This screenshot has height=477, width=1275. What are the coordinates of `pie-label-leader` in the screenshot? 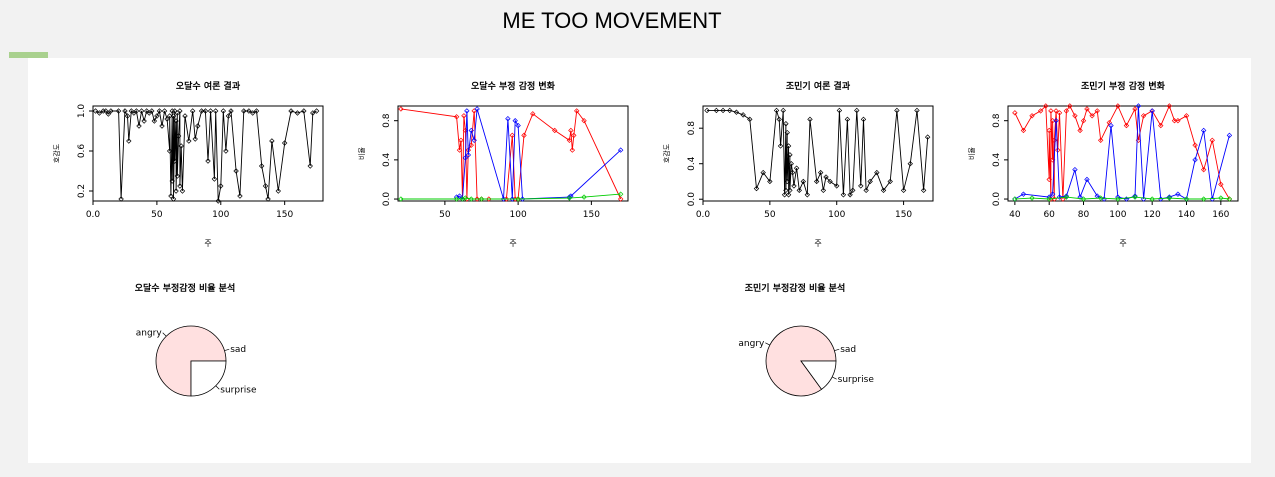 It's located at (837, 349).